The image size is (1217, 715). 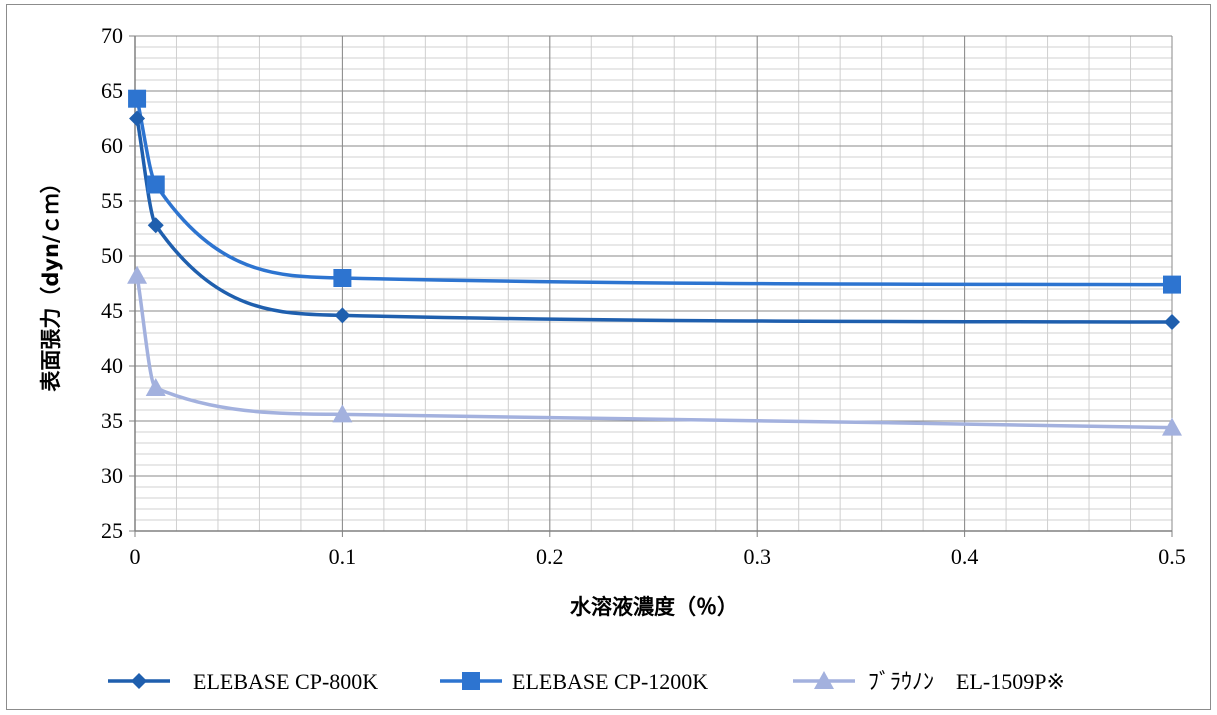 I want to click on y-tick-label: 70, so click(x=112, y=35).